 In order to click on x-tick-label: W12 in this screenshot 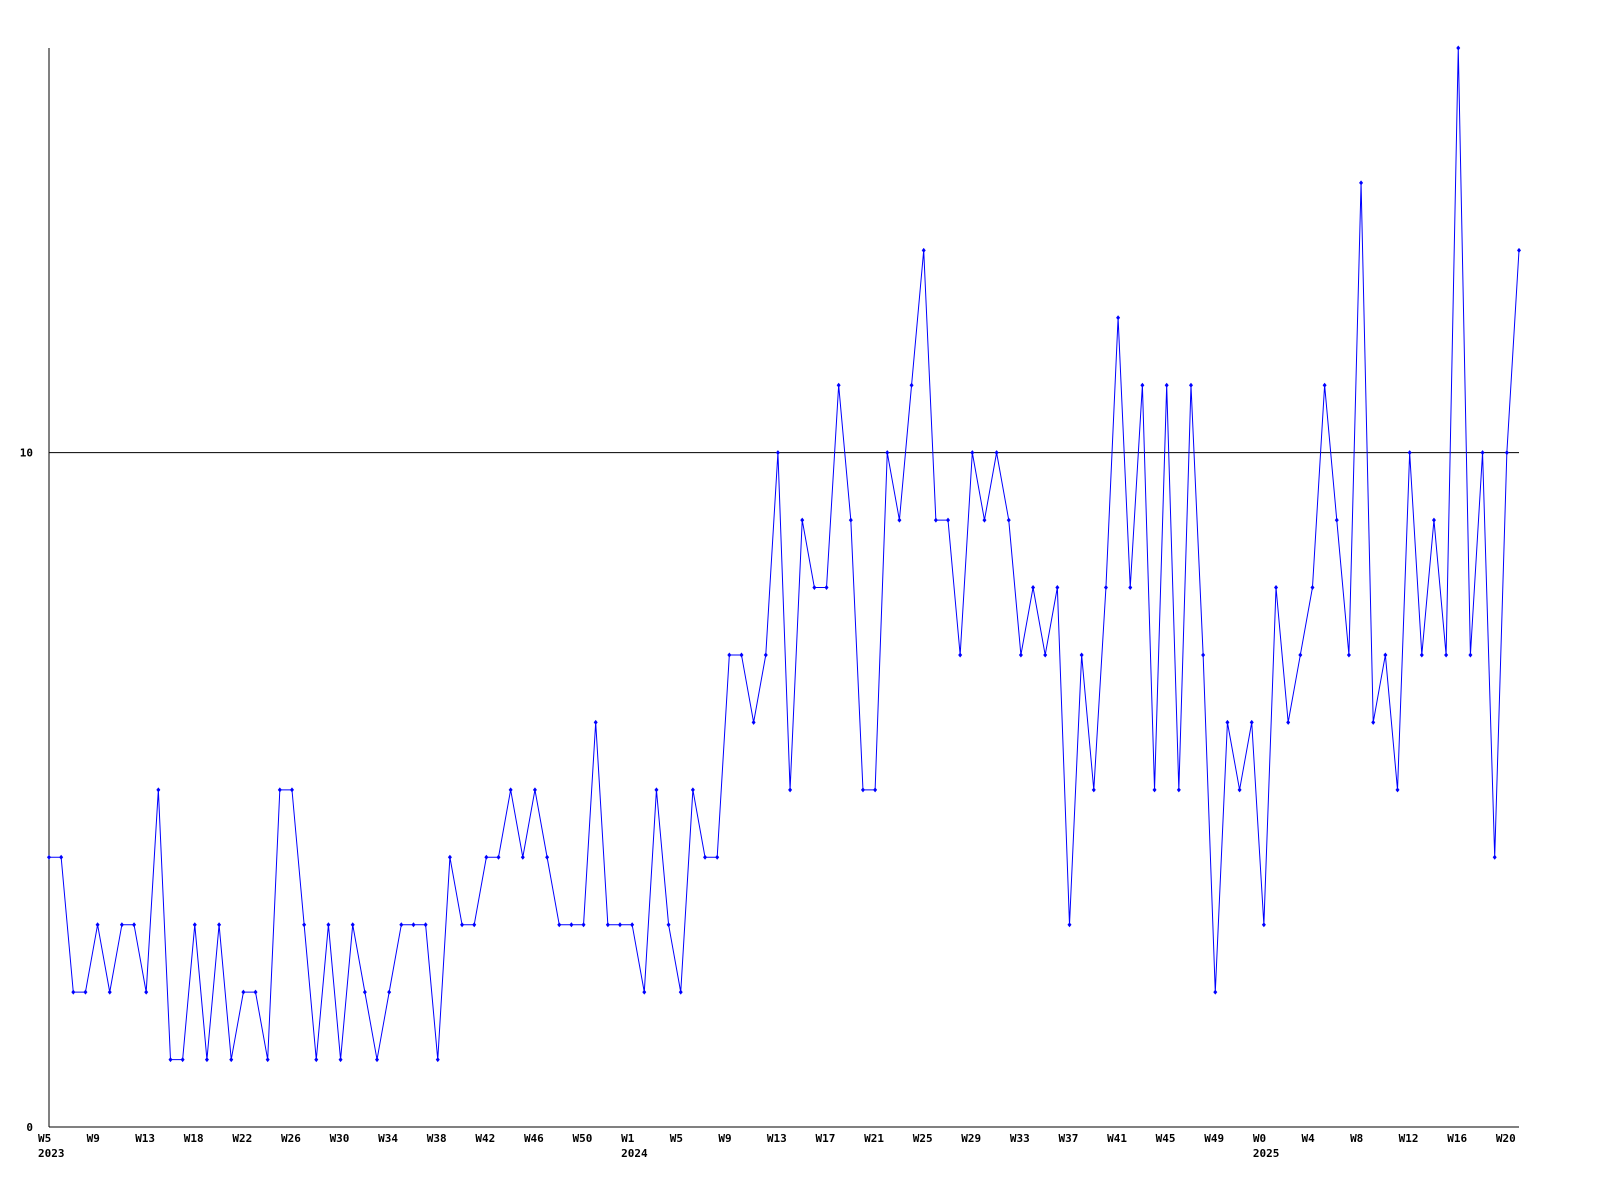, I will do `click(1409, 1138)`.